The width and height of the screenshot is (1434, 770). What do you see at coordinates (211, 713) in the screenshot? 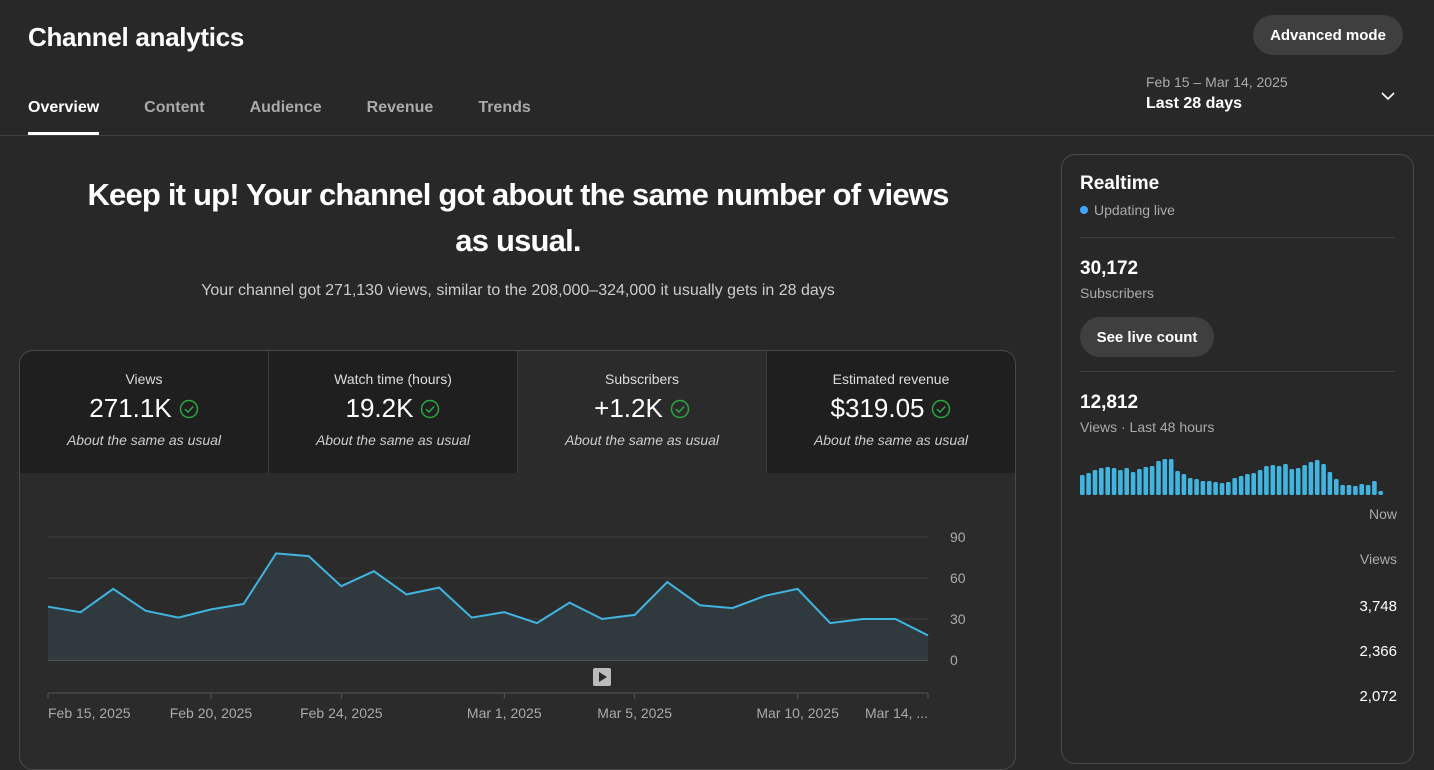
I see `x-tick-label: Feb 20, 2025` at bounding box center [211, 713].